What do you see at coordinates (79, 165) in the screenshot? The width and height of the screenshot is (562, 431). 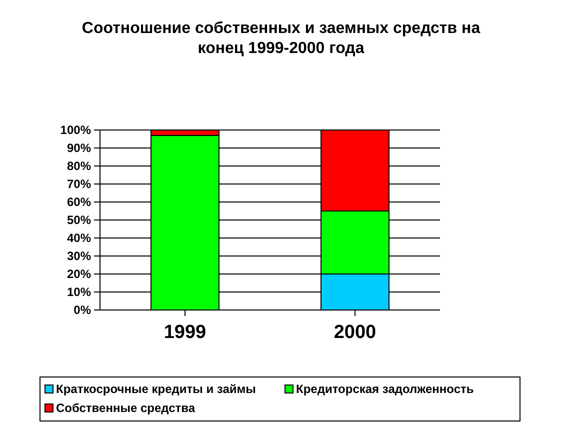 I see `y-tick-label: 80%` at bounding box center [79, 165].